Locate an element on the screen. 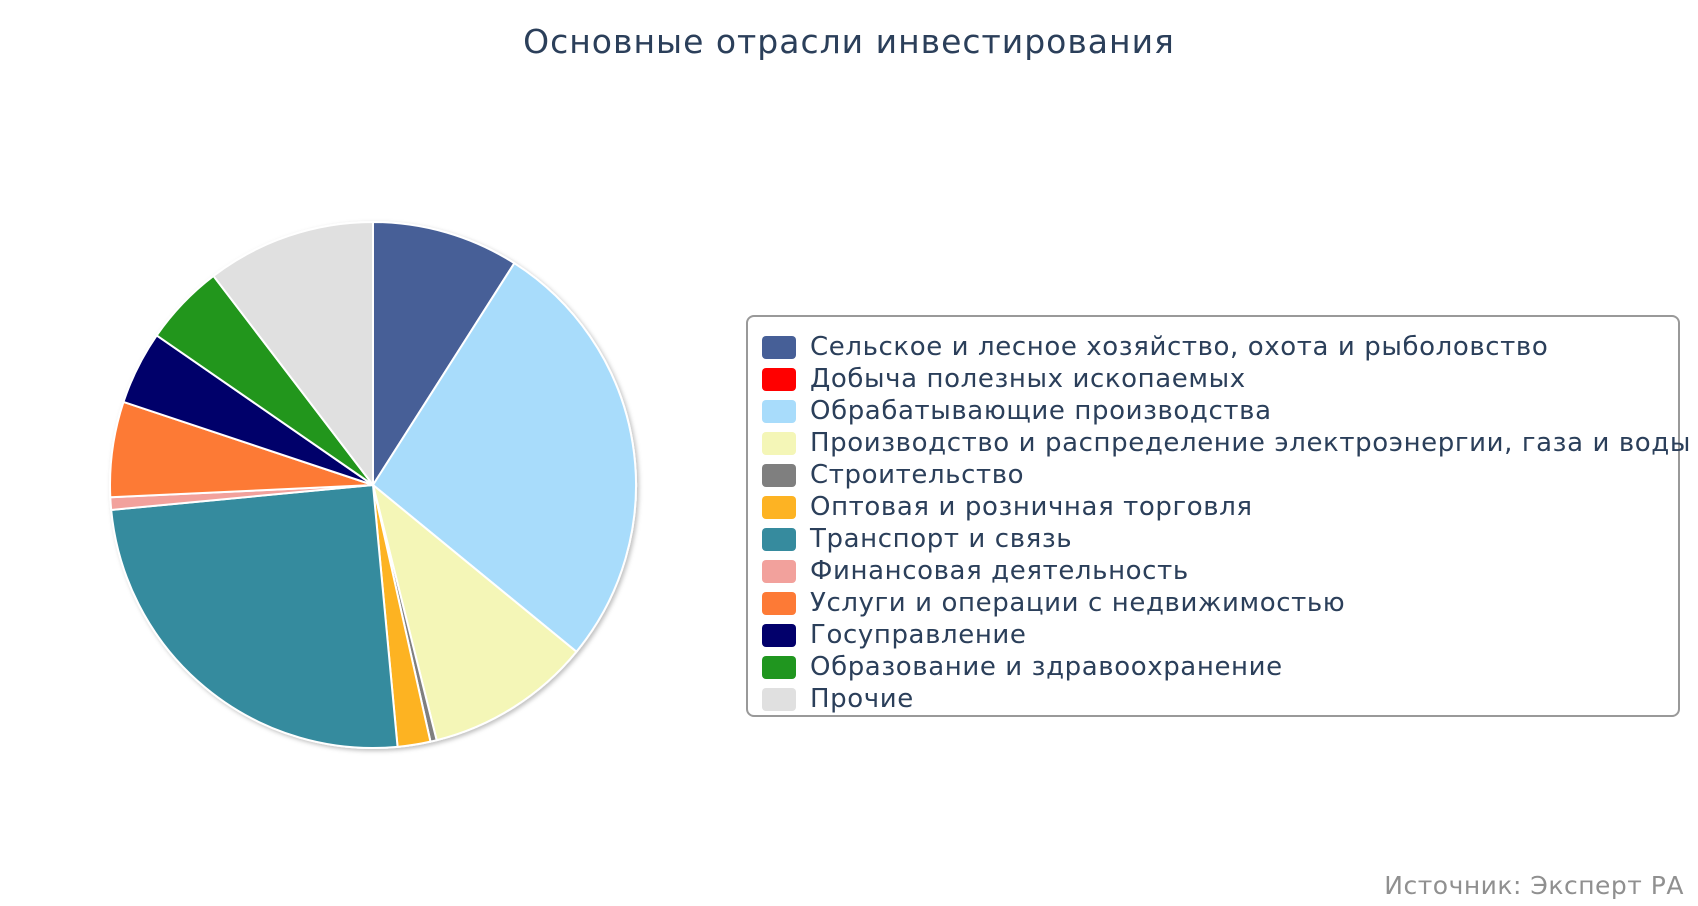 This screenshot has height=906, width=1698. legend-item-6: Транспорт и связь is located at coordinates (1220, 539).